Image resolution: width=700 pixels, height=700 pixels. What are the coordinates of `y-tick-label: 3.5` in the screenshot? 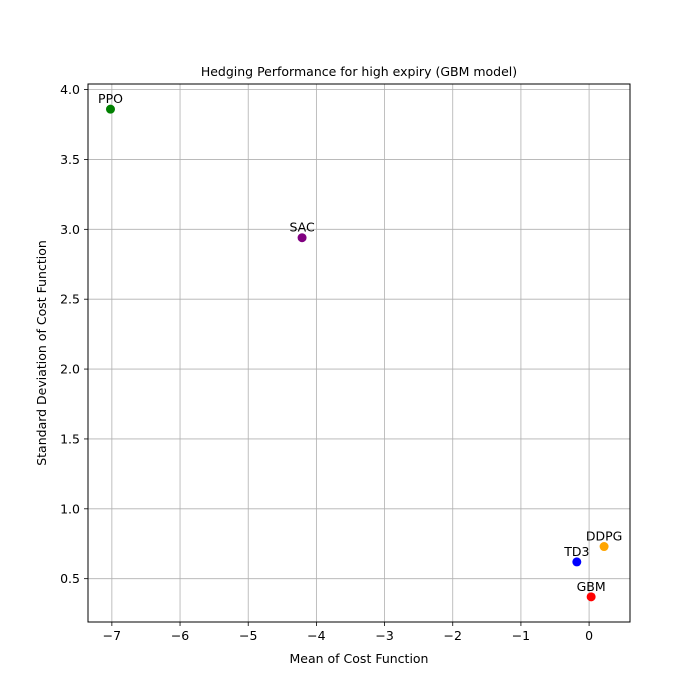 It's located at (70, 159).